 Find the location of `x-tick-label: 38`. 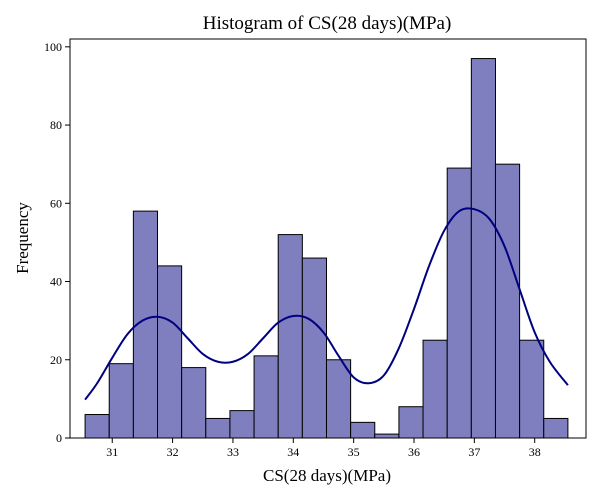

x-tick-label: 38 is located at coordinates (535, 452).